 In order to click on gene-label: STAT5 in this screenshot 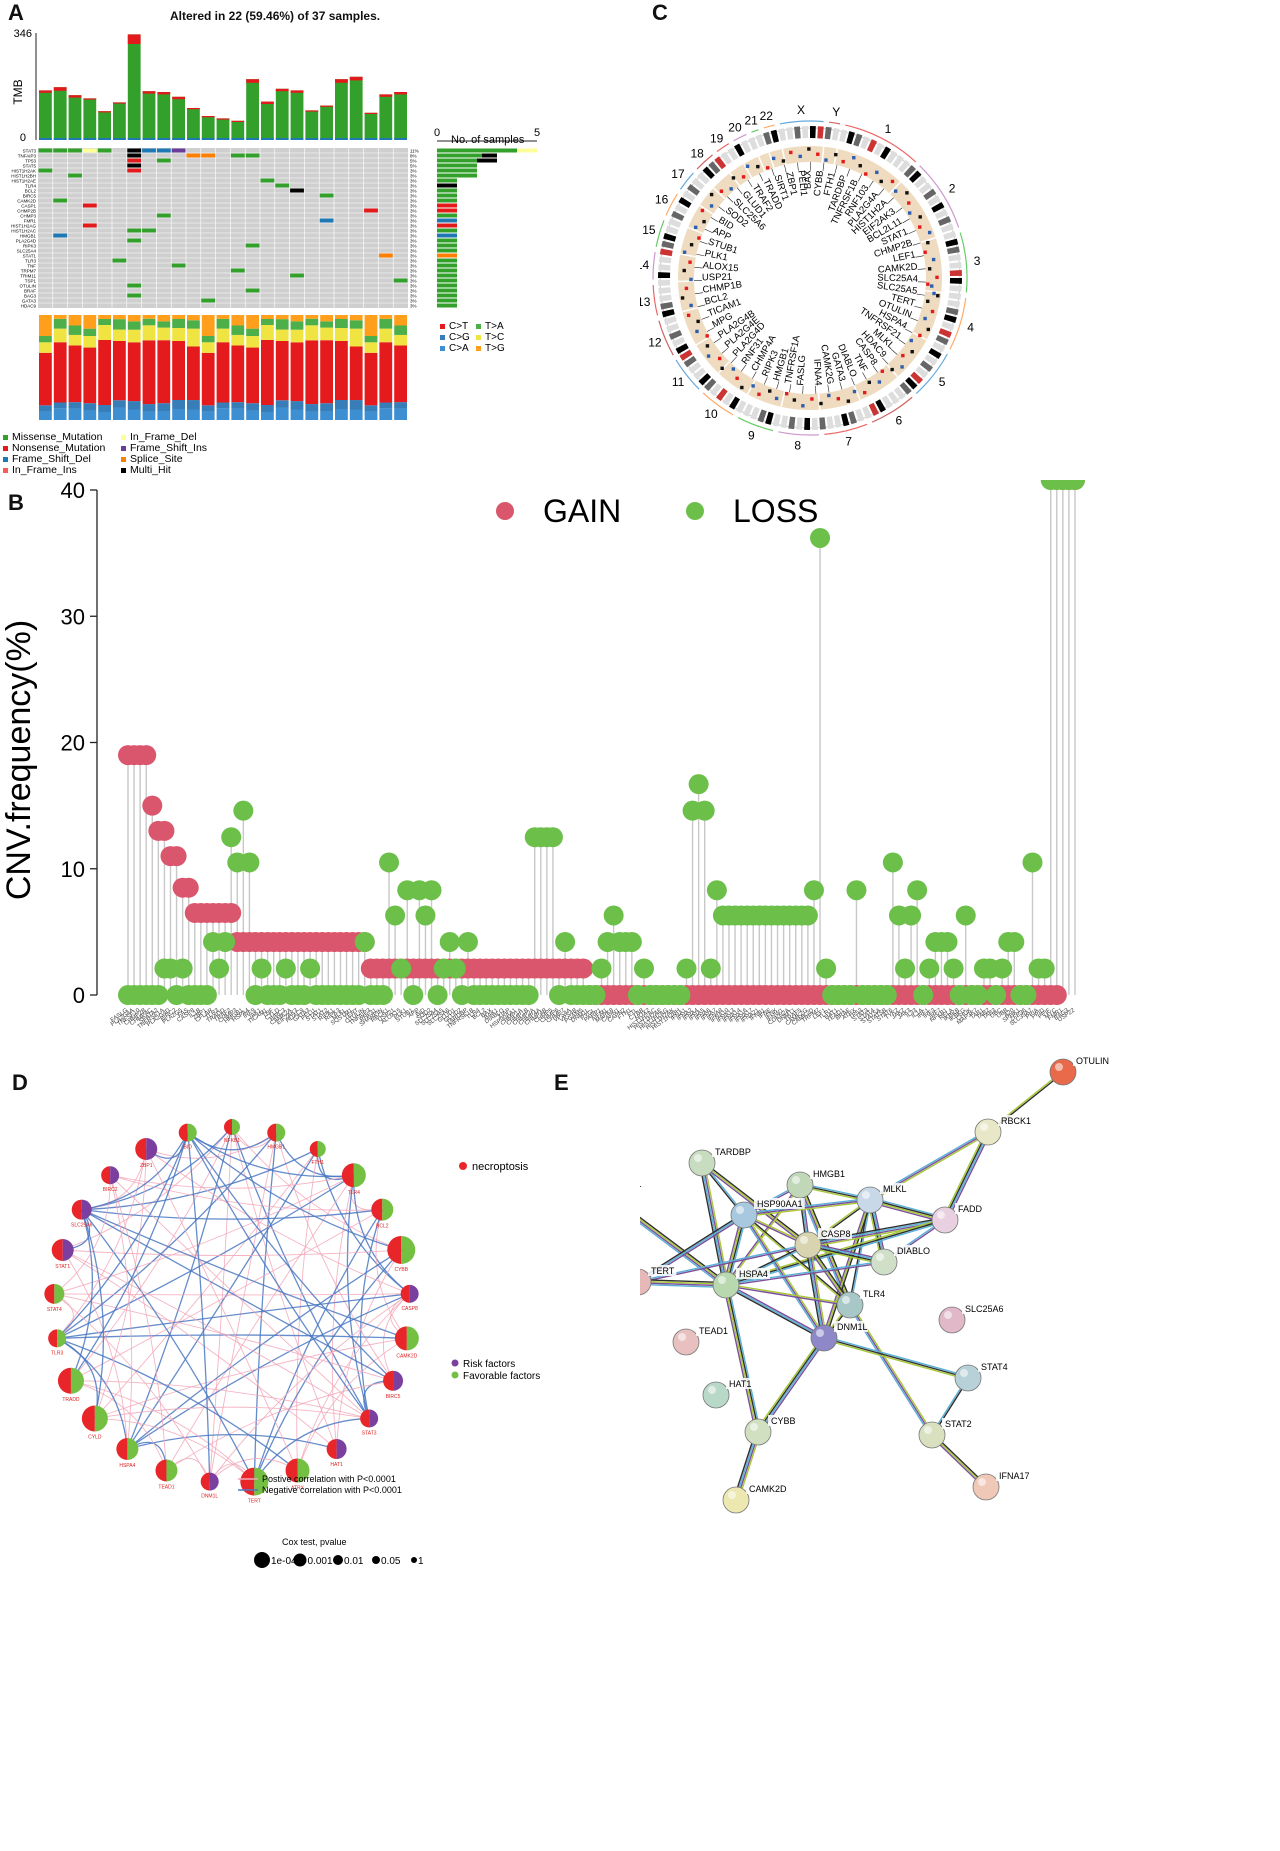, I will do `click(30, 166)`.